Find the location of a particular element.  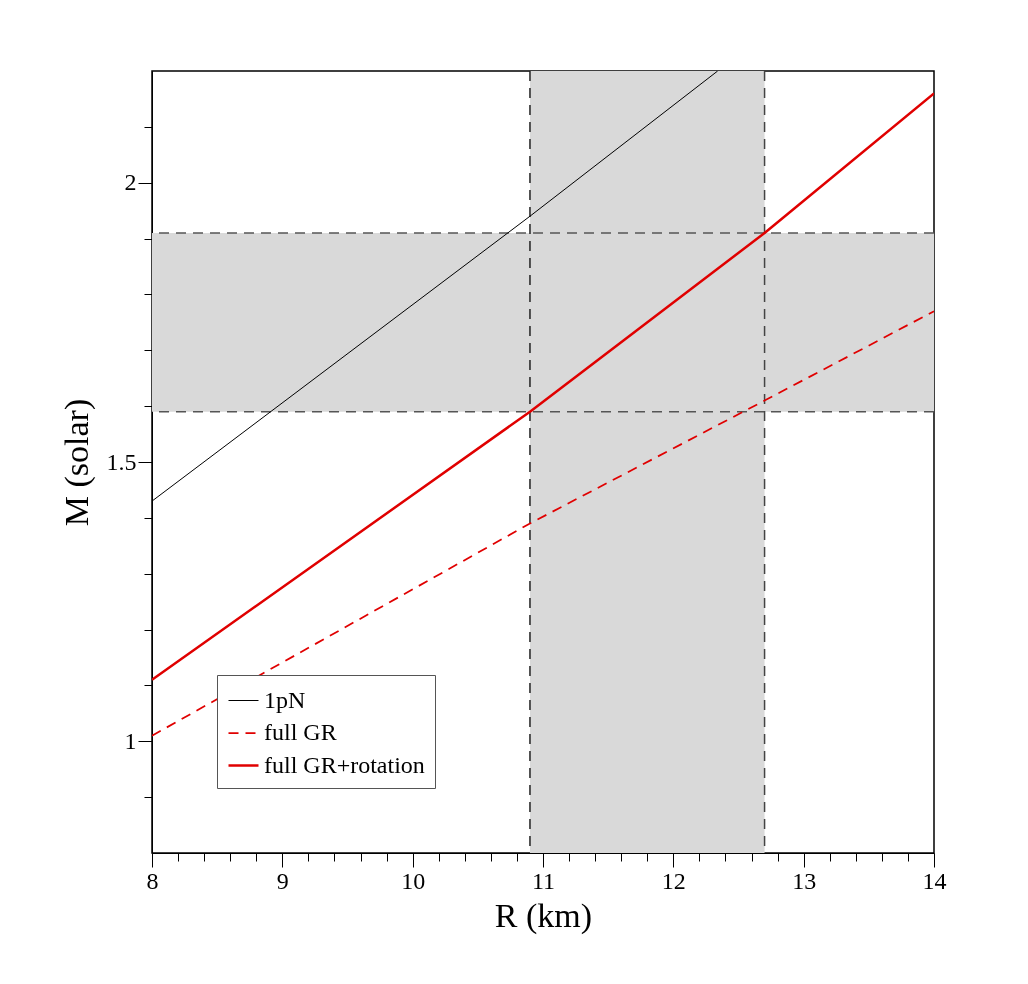

x-tick-label: 11 is located at coordinates (543, 880).